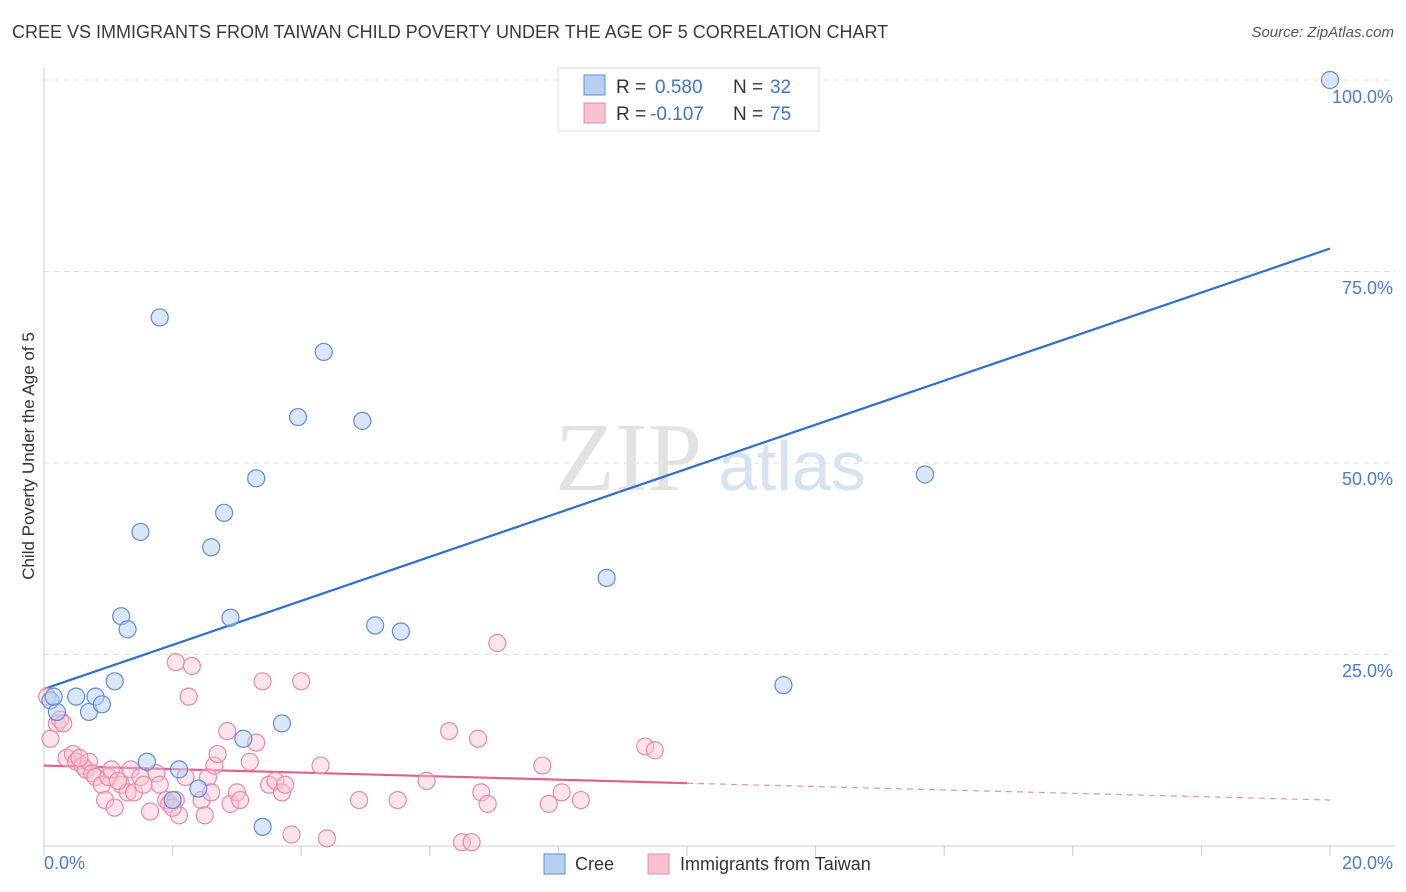 The height and width of the screenshot is (892, 1406). Describe the element at coordinates (688, 99) in the screenshot. I see `stats-legend: R = 0.580 N = 32 R = -0.107 N = 75` at that location.